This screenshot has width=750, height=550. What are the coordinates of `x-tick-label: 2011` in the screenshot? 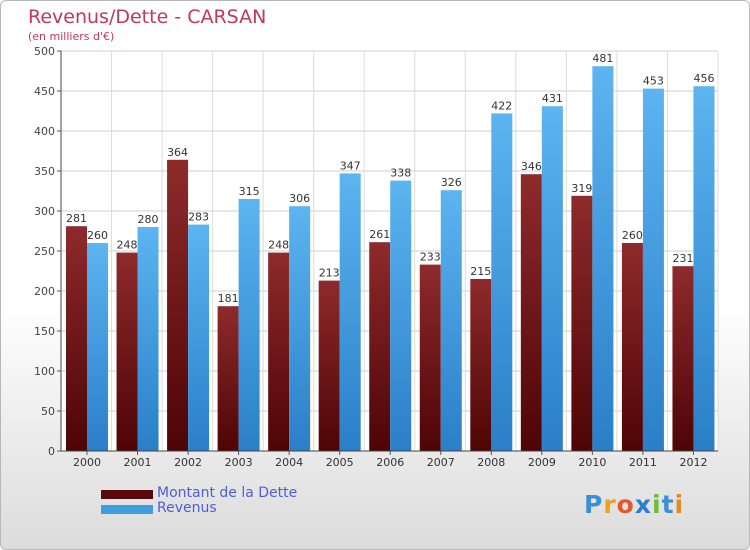 It's located at (643, 462).